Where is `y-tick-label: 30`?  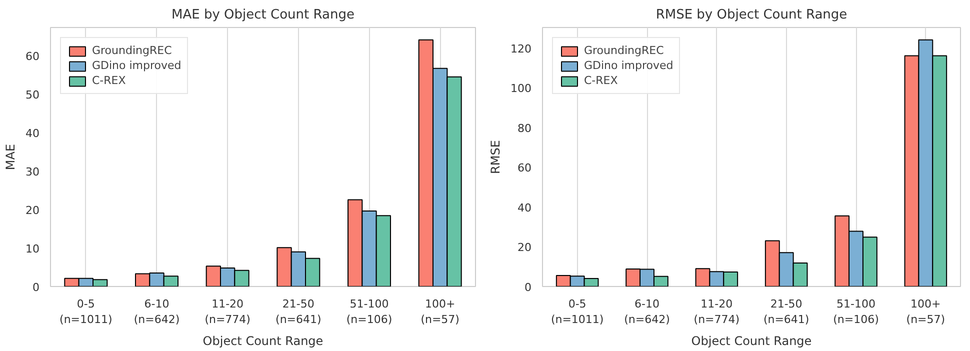 y-tick-label: 30 is located at coordinates (33, 171).